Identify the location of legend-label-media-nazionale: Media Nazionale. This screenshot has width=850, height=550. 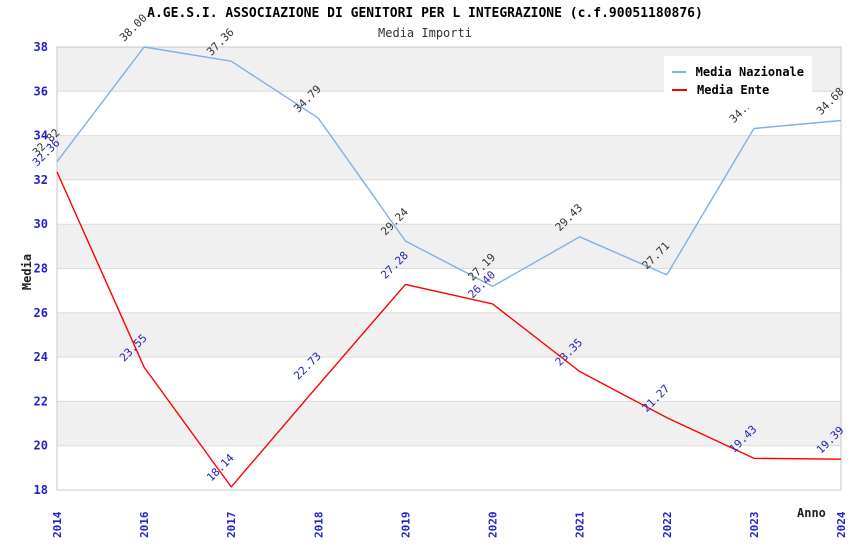
(749, 72).